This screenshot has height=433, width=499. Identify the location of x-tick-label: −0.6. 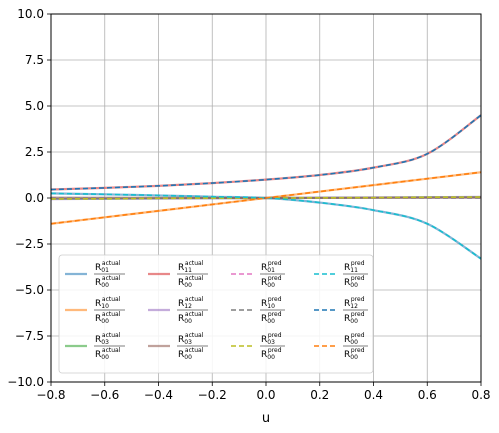
(104, 395).